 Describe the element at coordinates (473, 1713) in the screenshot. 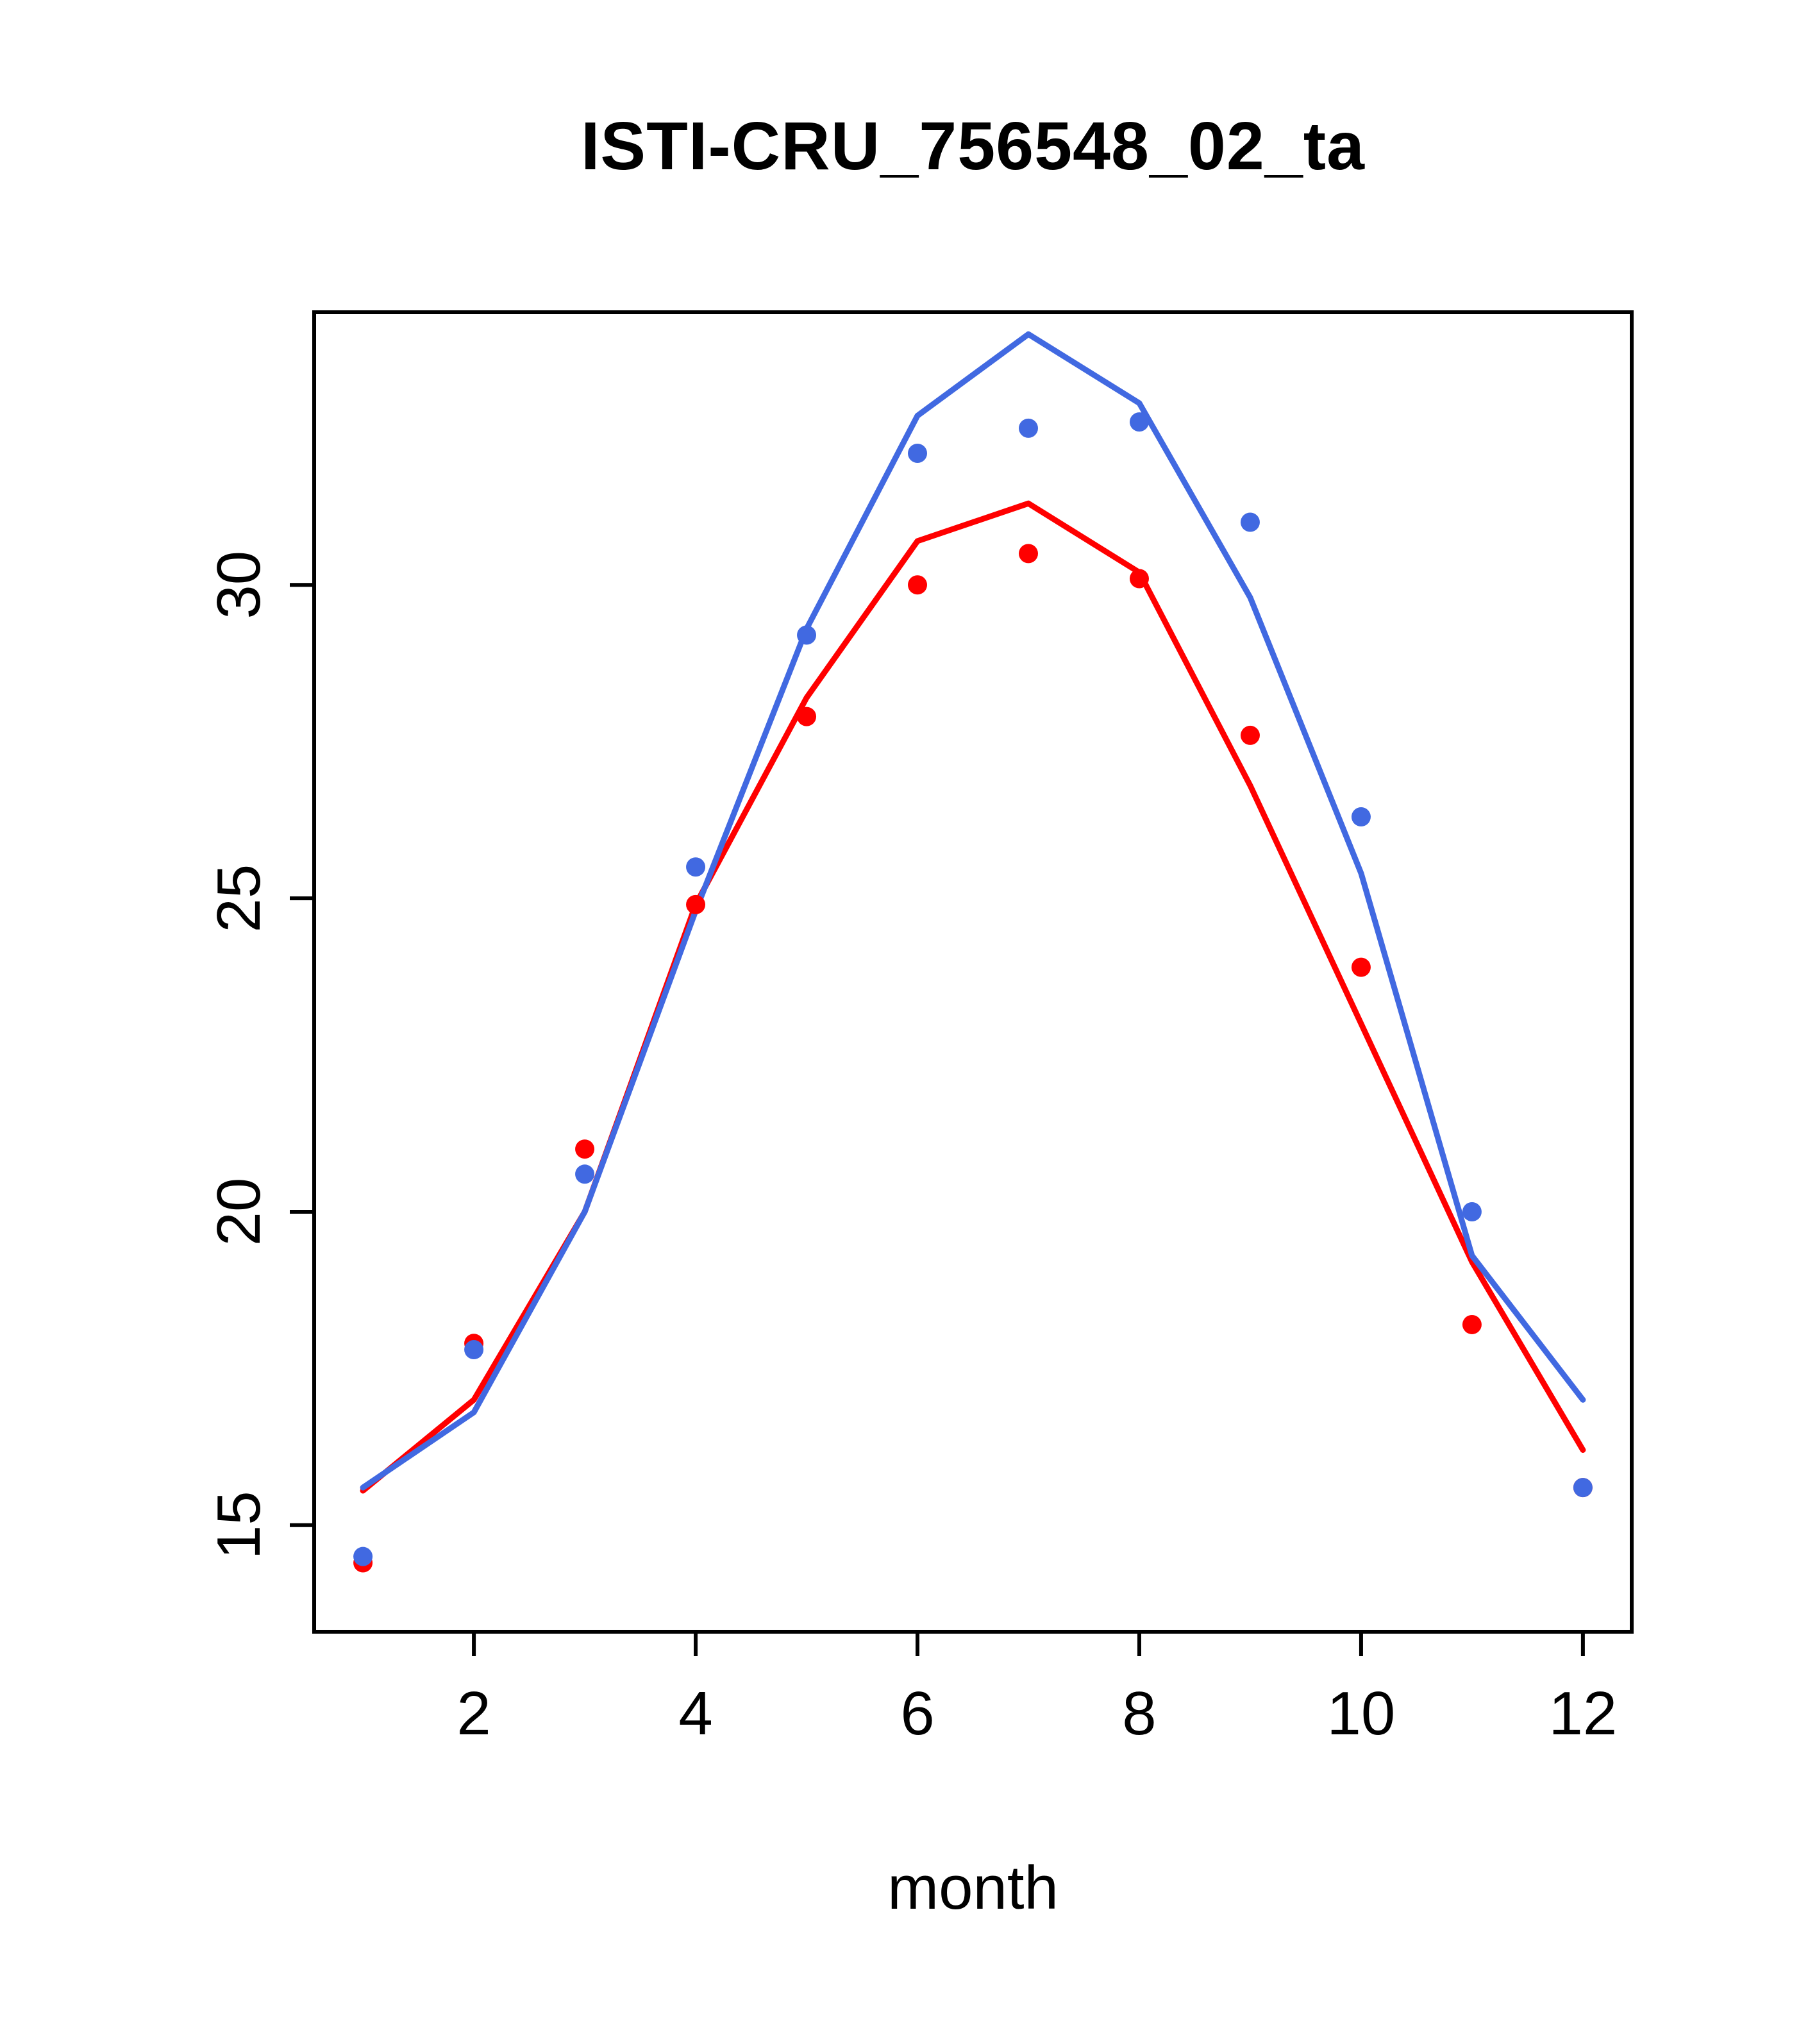

I see `x-tick-label: 2` at that location.